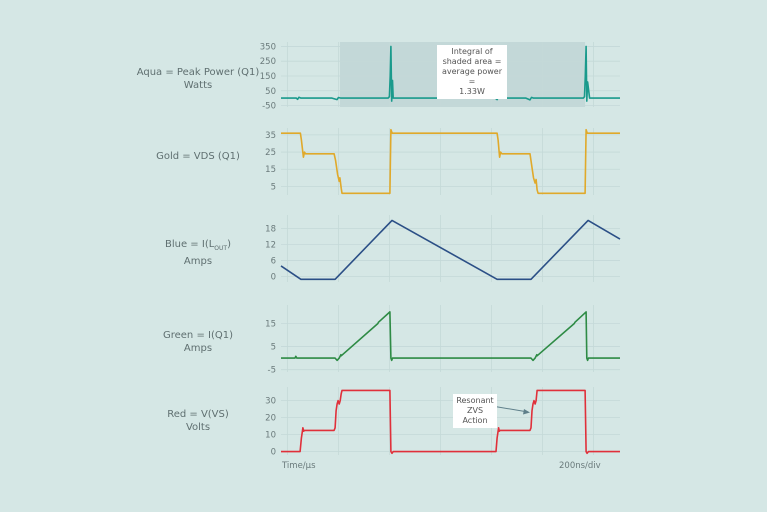 Image resolution: width=767 pixels, height=512 pixels. Describe the element at coordinates (270, 92) in the screenshot. I see `y-tick-label: 50` at that location.